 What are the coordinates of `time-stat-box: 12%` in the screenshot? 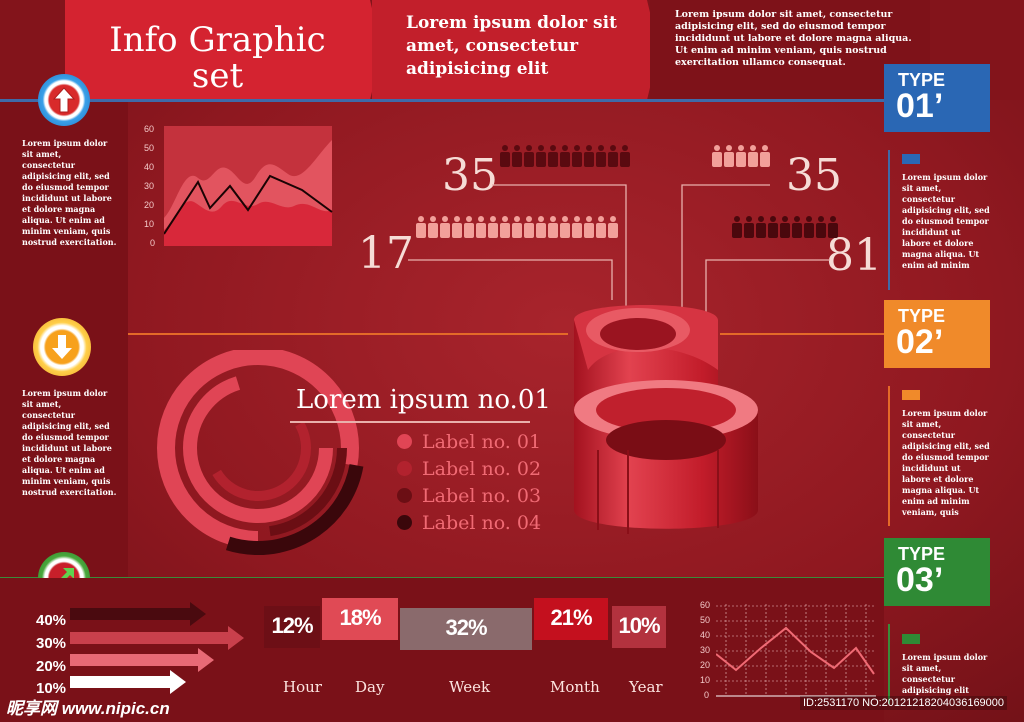 It's located at (292, 627).